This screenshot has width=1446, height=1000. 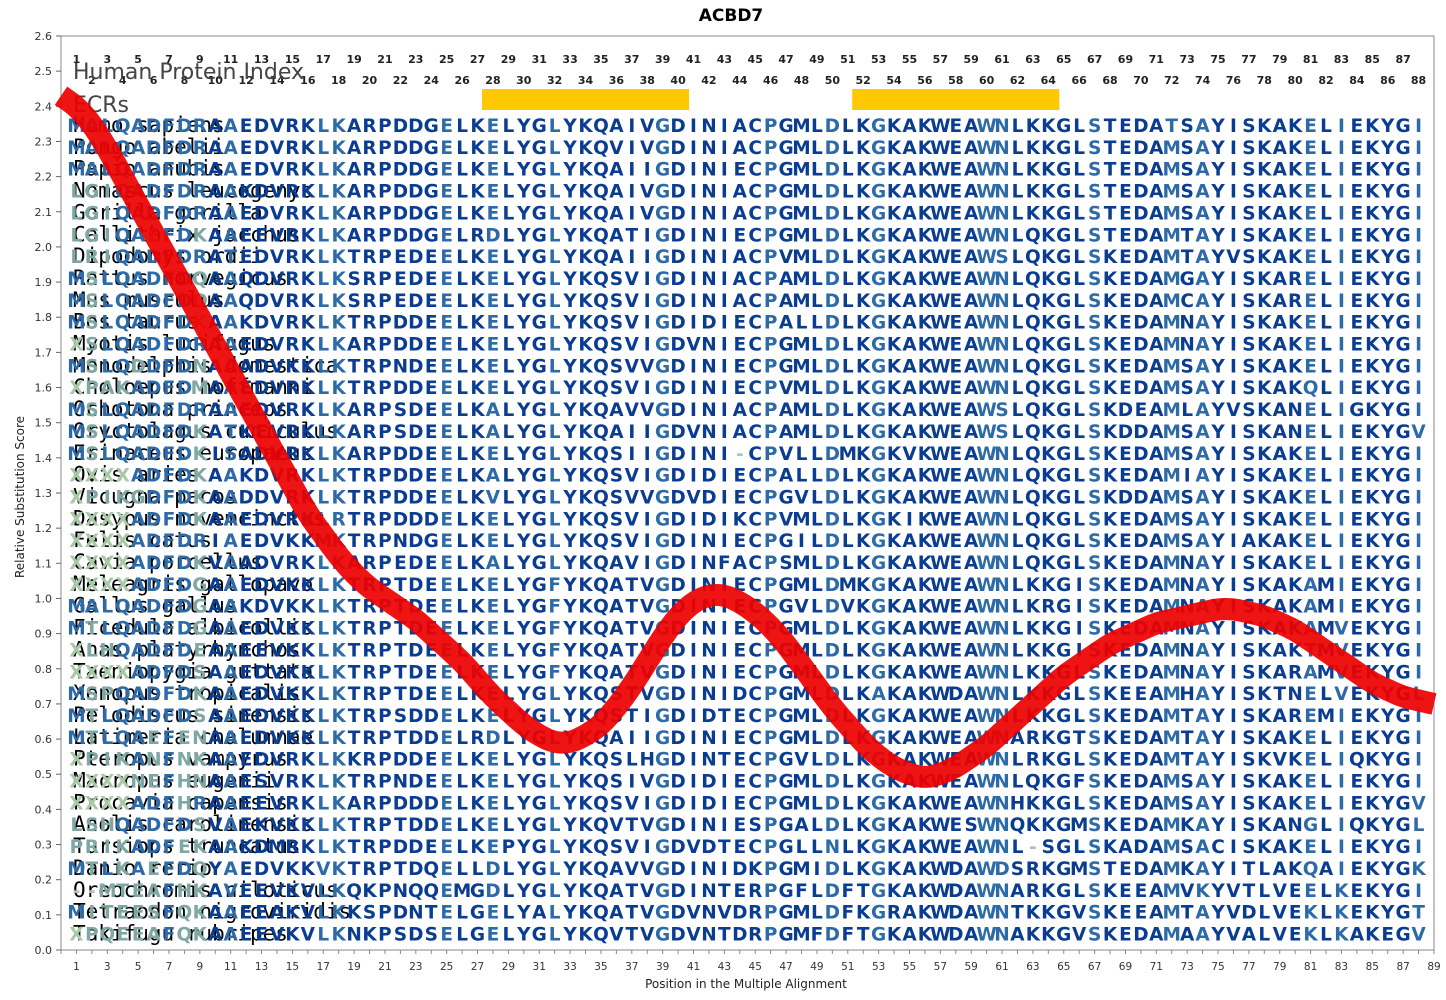 I want to click on x-tick-label: 47, so click(x=785, y=967).